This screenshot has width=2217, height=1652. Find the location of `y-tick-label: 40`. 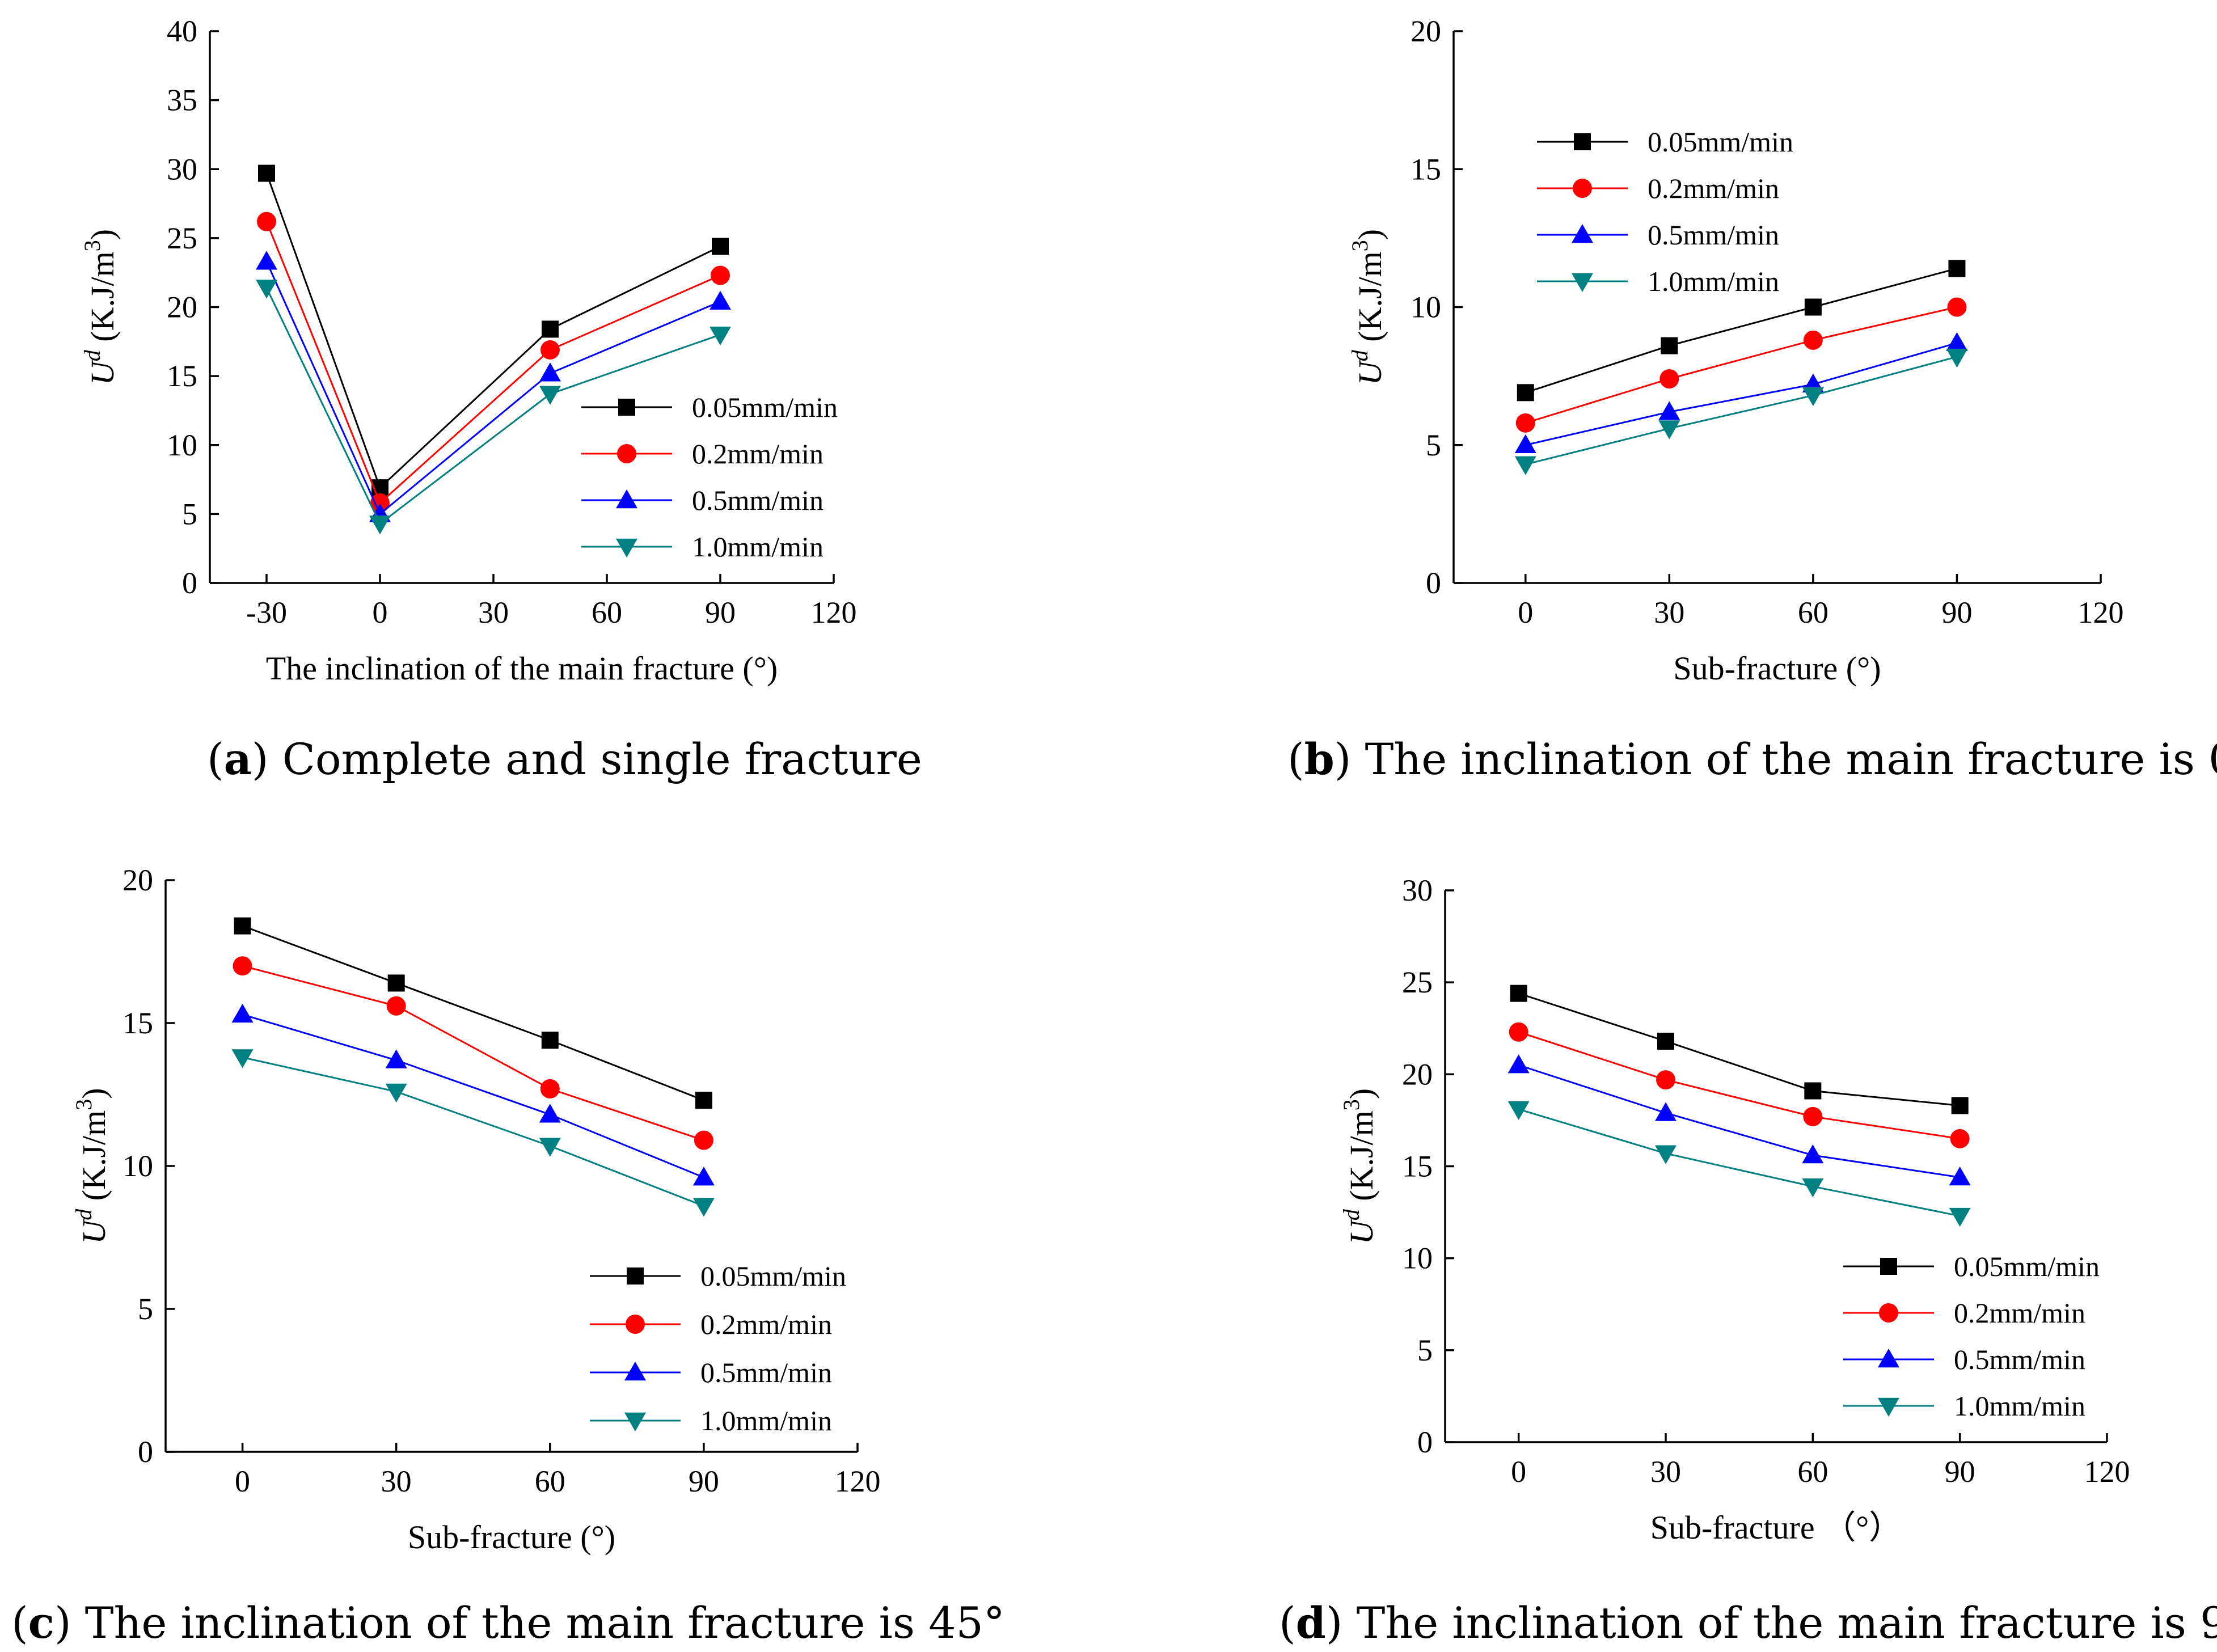

y-tick-label: 40 is located at coordinates (182, 31).